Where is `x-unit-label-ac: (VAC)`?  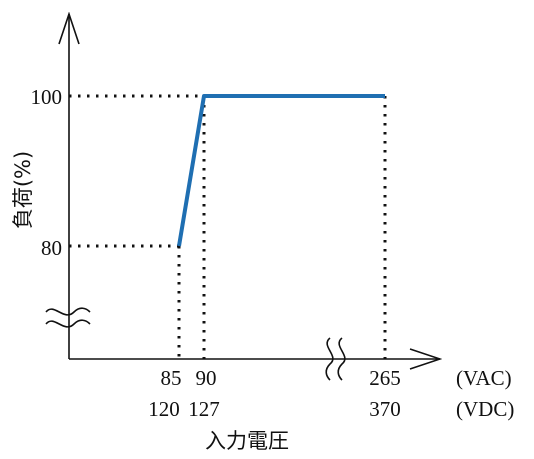
x-unit-label-ac: (VAC) is located at coordinates (484, 378).